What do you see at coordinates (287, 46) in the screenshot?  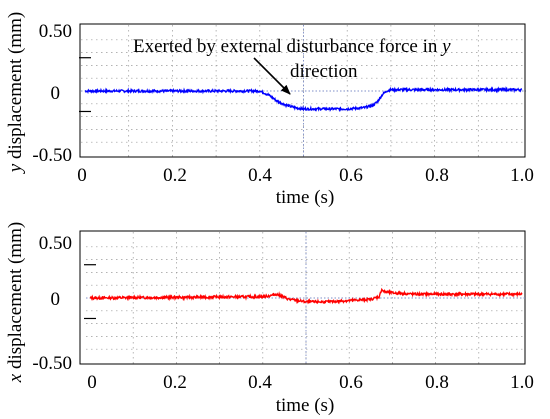 I see `annotation-line-1-text: Exerted by external disturbance force in` at bounding box center [287, 46].